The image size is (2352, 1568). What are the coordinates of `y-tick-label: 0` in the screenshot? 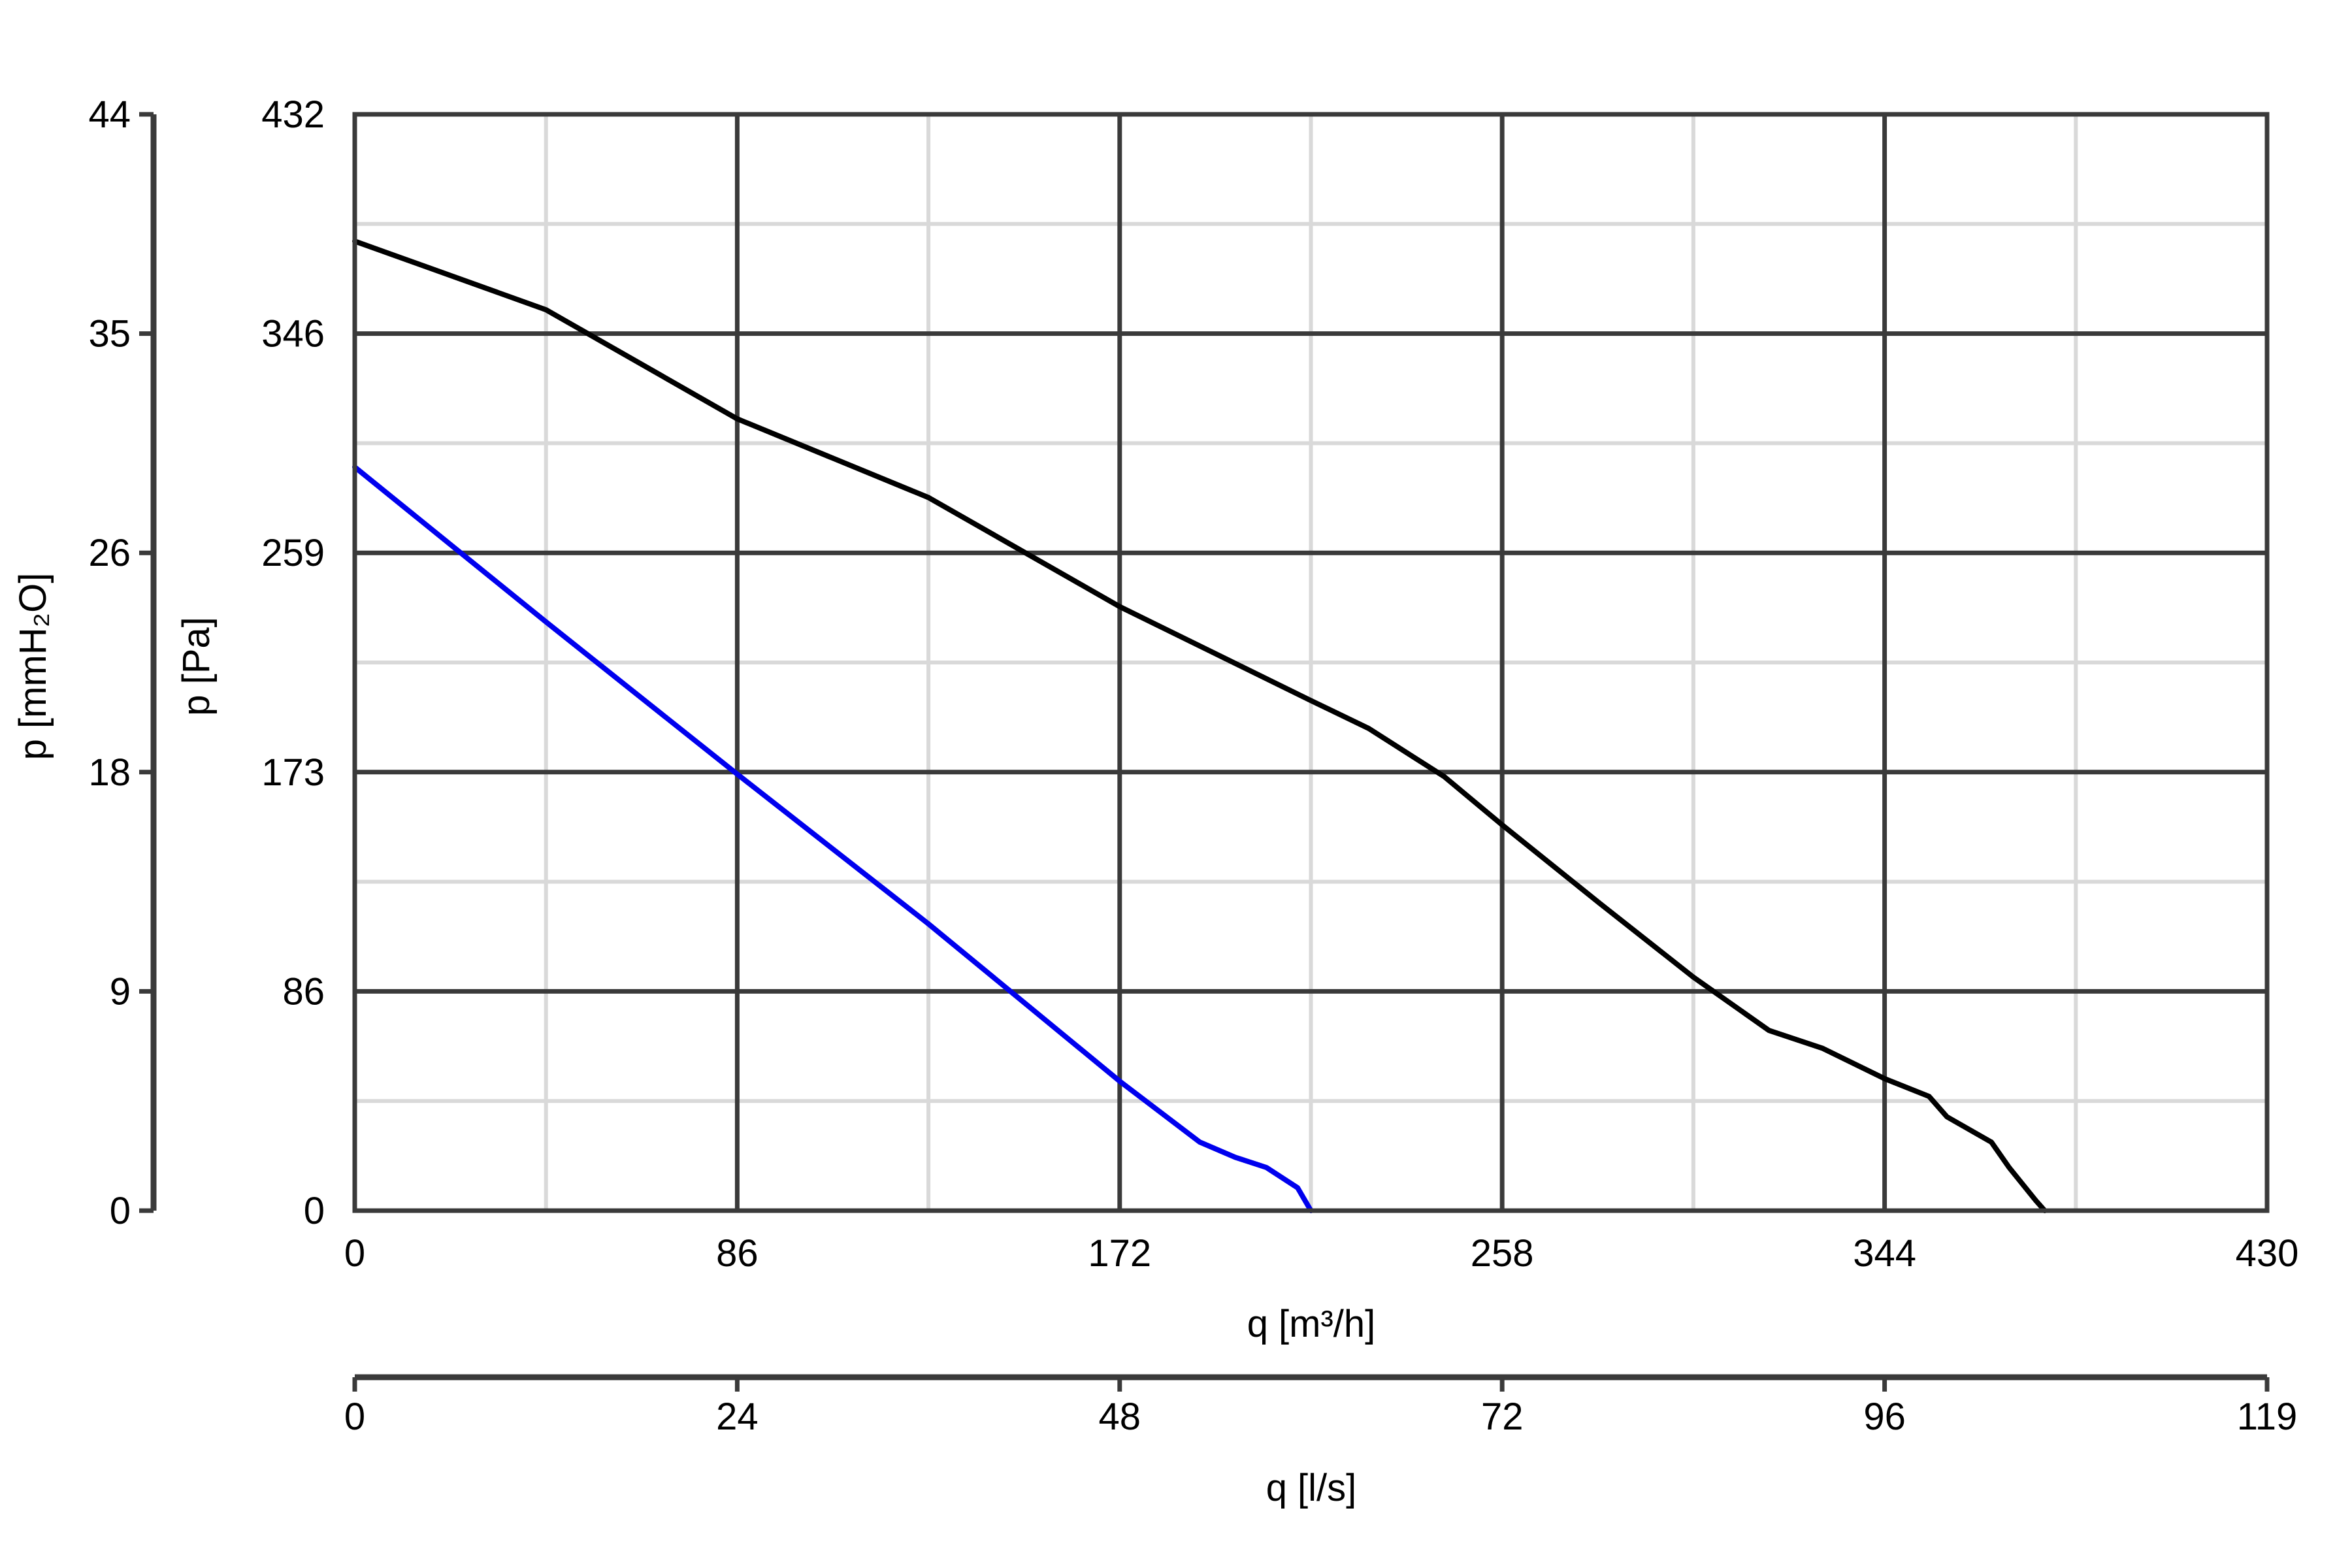 It's located at (314, 1211).